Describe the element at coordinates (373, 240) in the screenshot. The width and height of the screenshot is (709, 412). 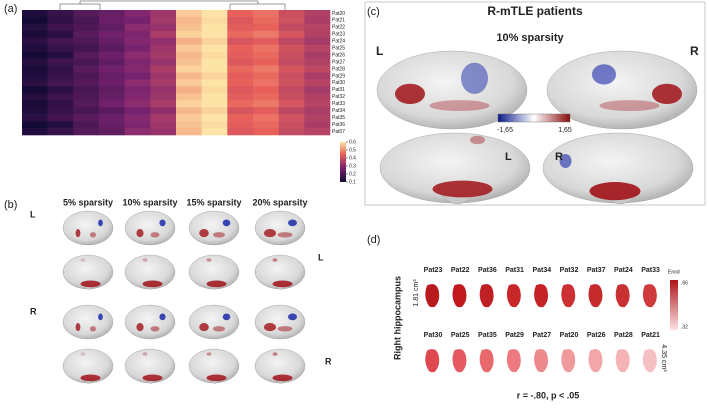
I see `panel-label: (d)` at that location.